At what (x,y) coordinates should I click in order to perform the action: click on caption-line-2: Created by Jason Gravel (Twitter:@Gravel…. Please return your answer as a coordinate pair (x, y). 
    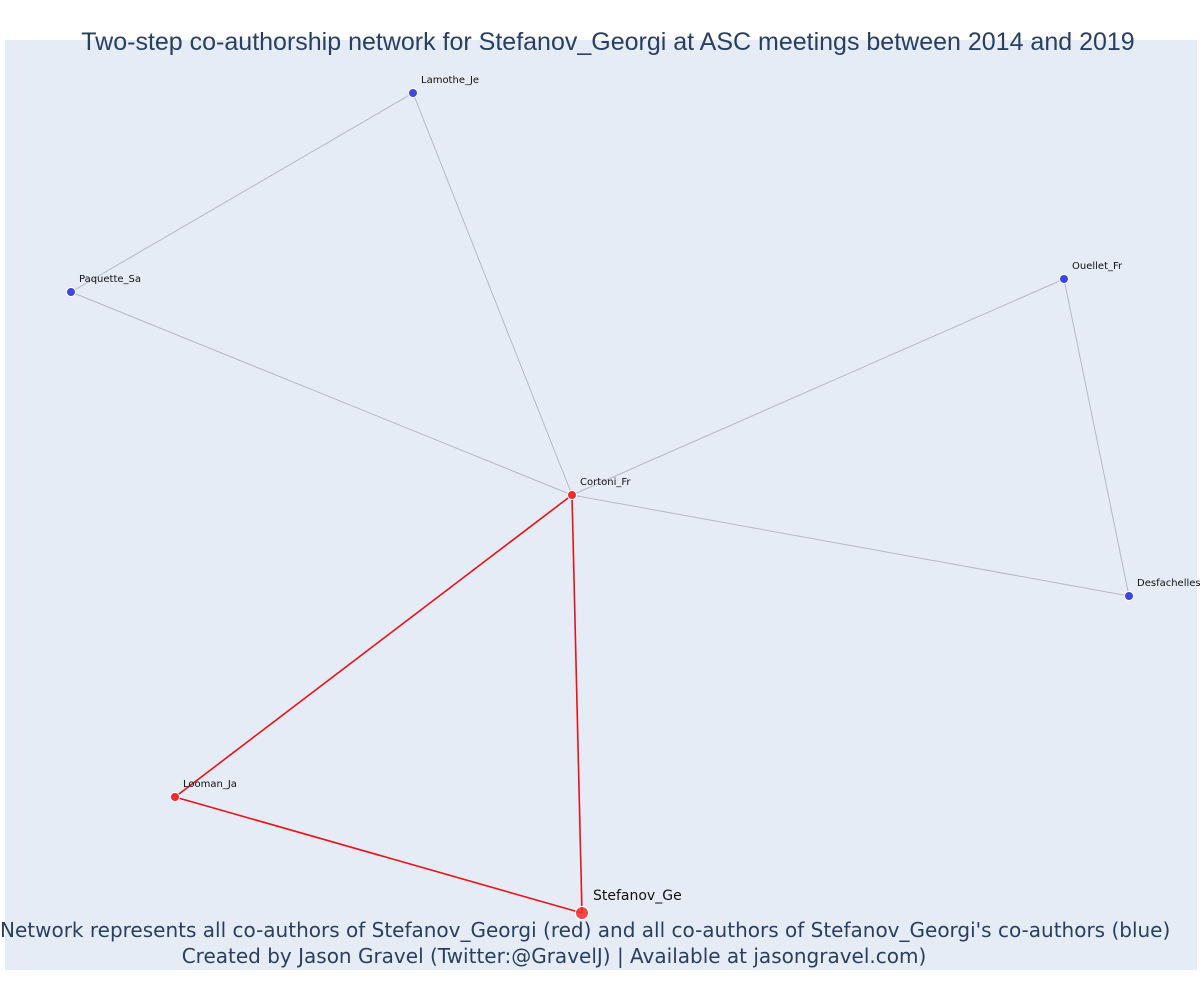
    Looking at the image, I should click on (554, 956).